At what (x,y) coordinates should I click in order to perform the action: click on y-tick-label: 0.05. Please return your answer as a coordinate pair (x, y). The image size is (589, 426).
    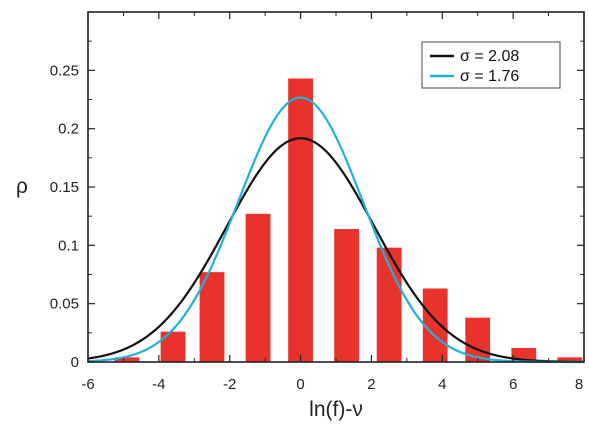
    Looking at the image, I should click on (64, 304).